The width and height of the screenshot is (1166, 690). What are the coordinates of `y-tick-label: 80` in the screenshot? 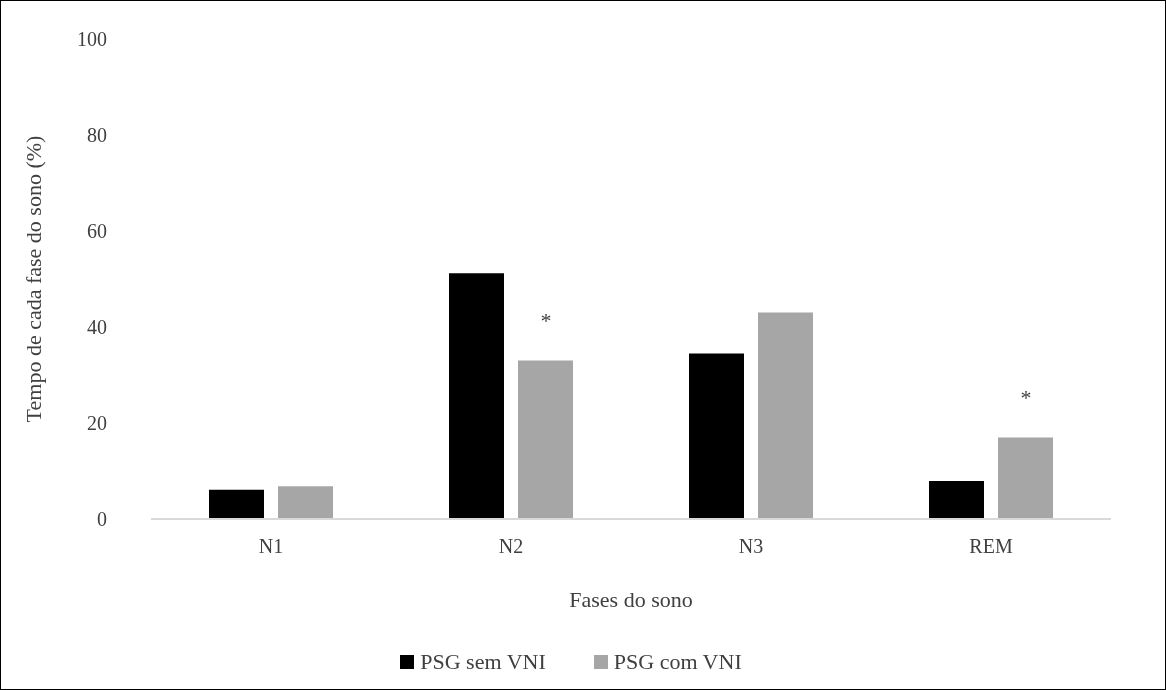 It's located at (97, 135).